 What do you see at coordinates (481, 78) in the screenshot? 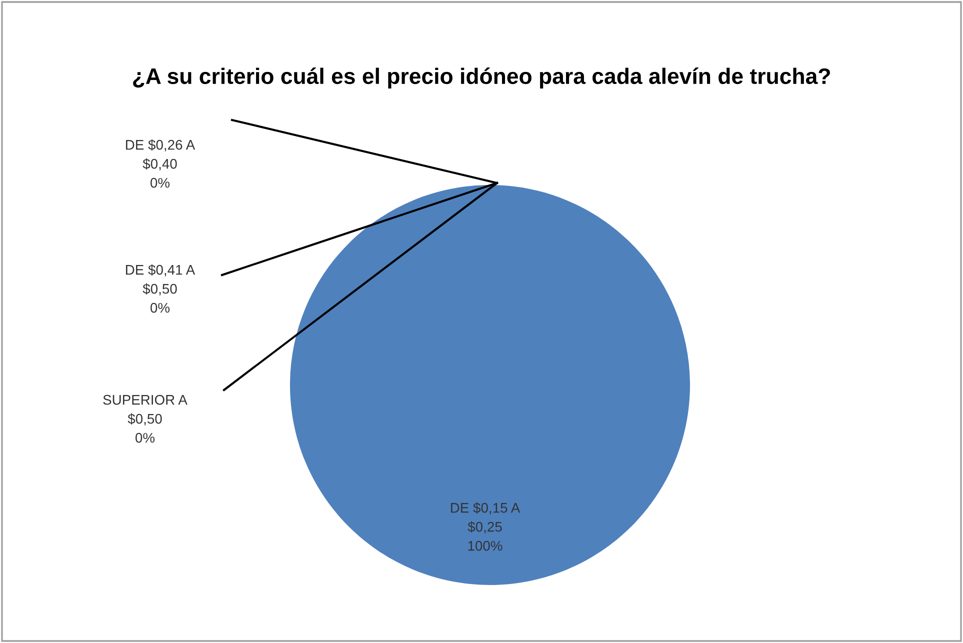
I see `chart-title: ¿A su criterio cuál es el precio idóneo para cada alevín de trucha?` at bounding box center [481, 78].